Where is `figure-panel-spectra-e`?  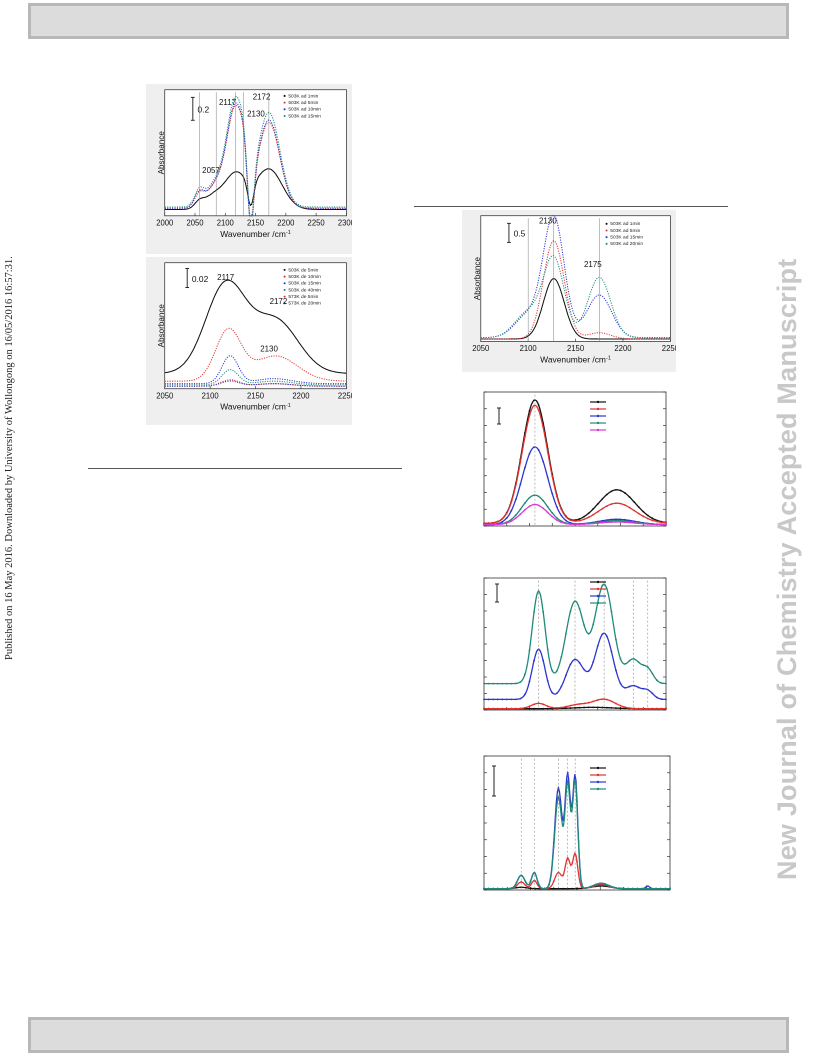 figure-panel-spectra-e is located at coordinates (575, 647).